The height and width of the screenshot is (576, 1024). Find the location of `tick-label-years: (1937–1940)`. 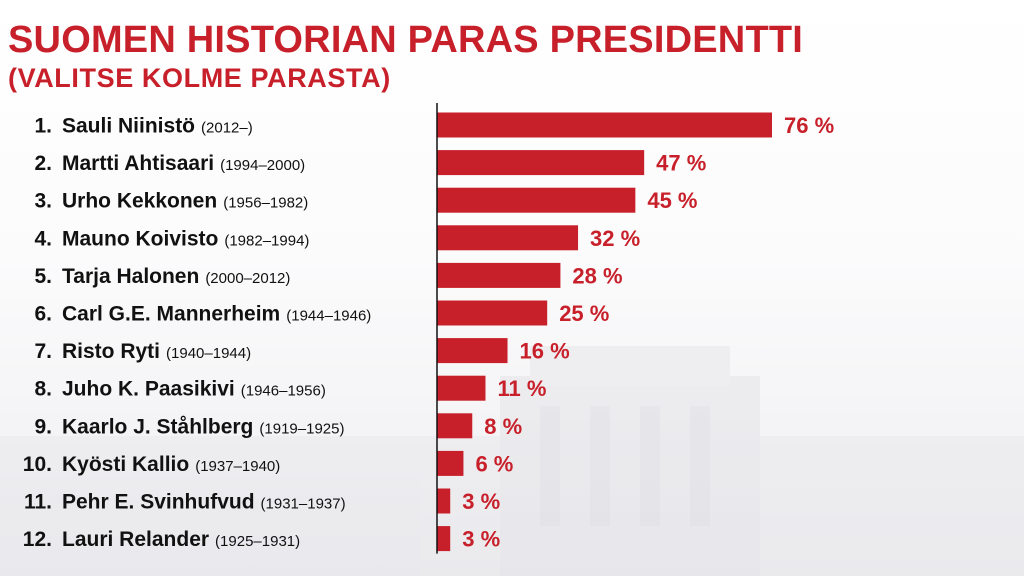

tick-label-years: (1937–1940) is located at coordinates (237, 466).